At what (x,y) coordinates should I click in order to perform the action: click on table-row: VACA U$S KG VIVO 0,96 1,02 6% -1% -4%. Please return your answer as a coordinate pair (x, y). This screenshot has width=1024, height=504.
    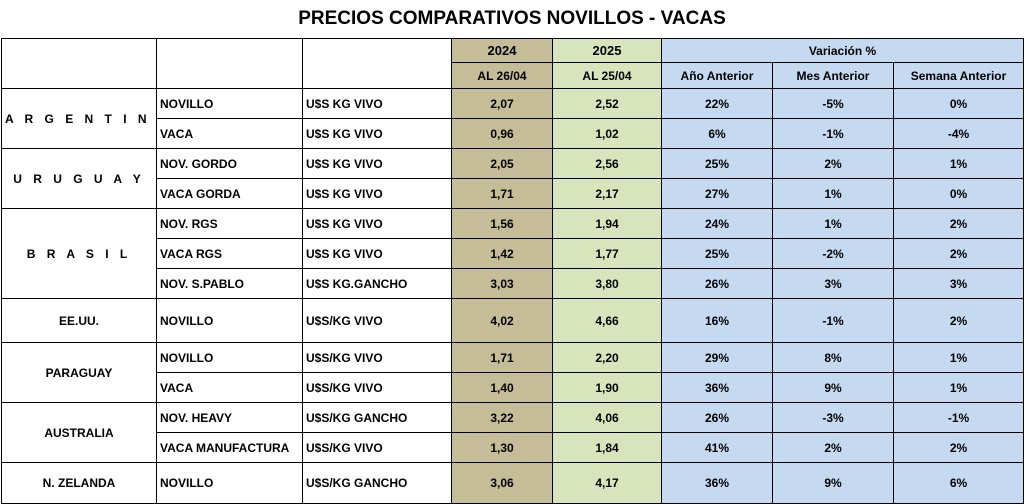
    Looking at the image, I should click on (513, 133).